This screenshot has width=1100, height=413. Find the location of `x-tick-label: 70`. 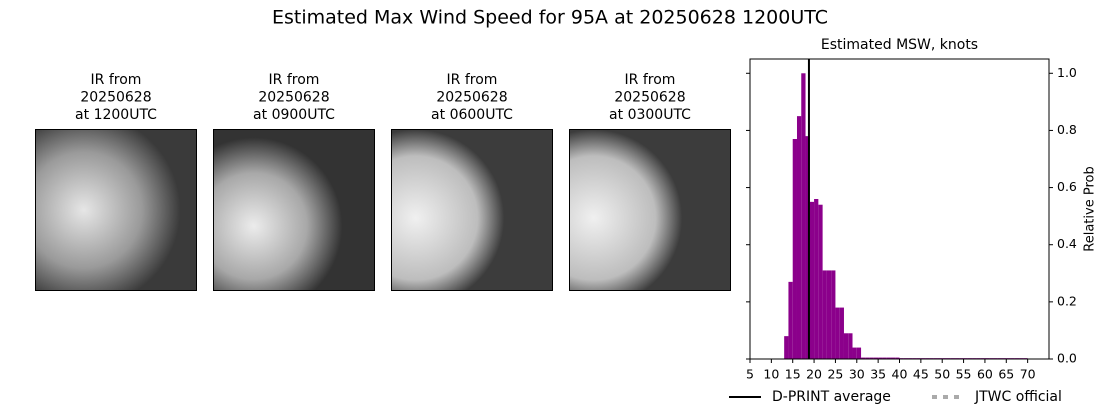

x-tick-label: 70 is located at coordinates (1028, 374).